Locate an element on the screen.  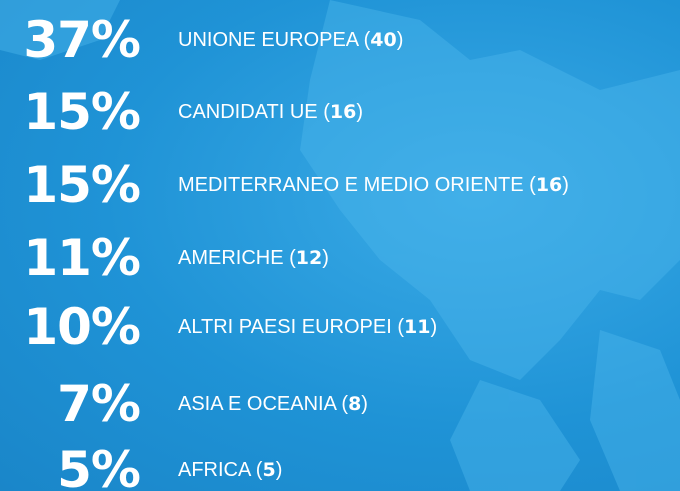
list-row: 37% UNIONE EUROPEA (40) is located at coordinates (340, 40).